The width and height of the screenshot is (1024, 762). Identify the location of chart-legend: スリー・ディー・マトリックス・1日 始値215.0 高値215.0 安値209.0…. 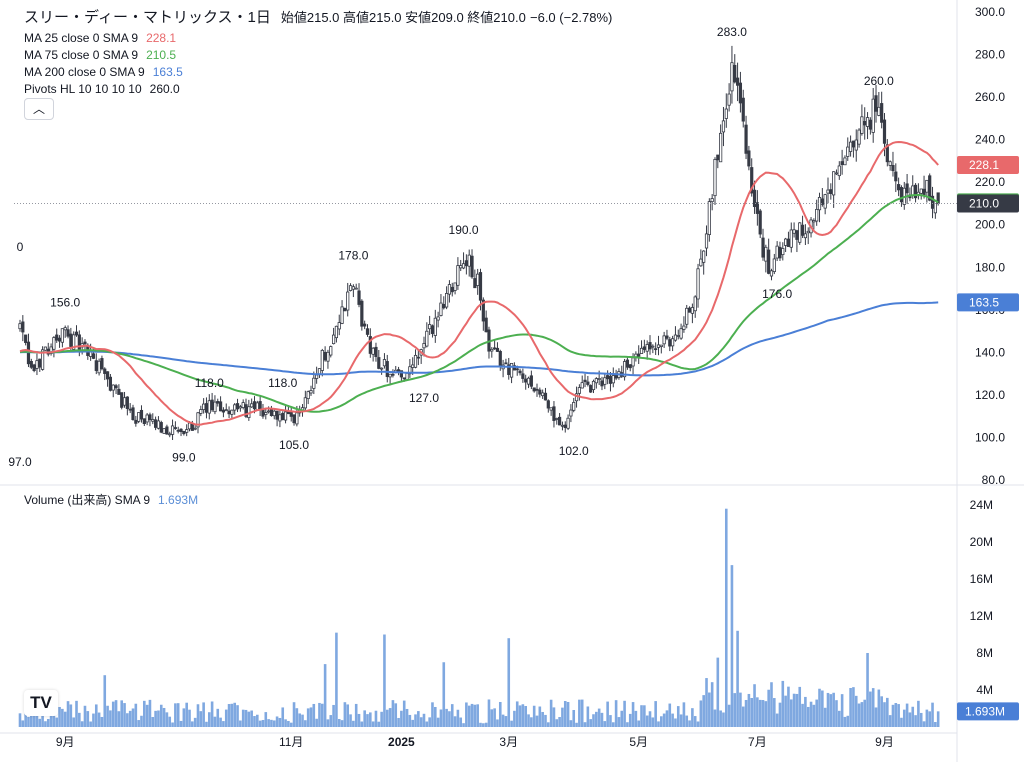
(318, 53).